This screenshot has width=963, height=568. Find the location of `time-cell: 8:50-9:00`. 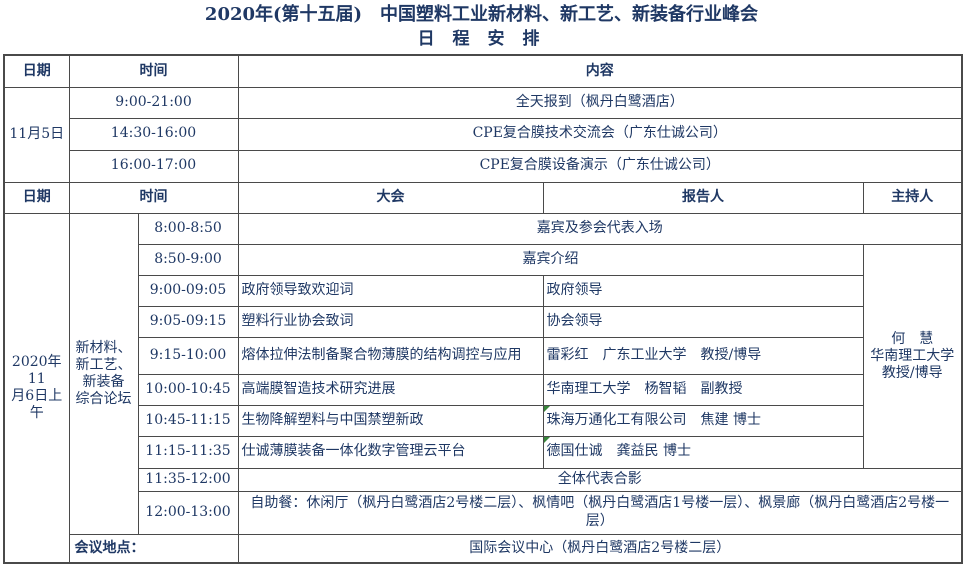

time-cell: 8:50-9:00 is located at coordinates (188, 259).